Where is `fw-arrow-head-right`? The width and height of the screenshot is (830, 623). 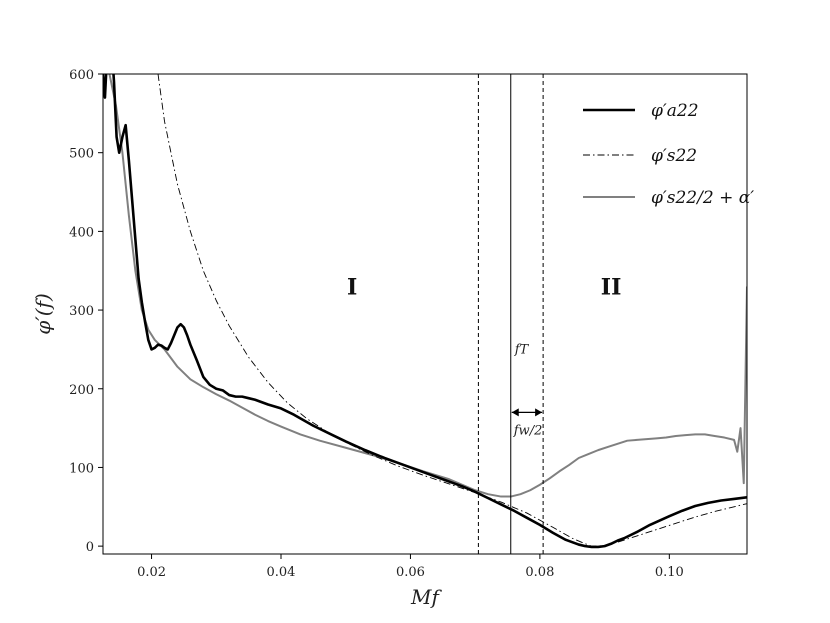 fw-arrow-head-right is located at coordinates (539, 412).